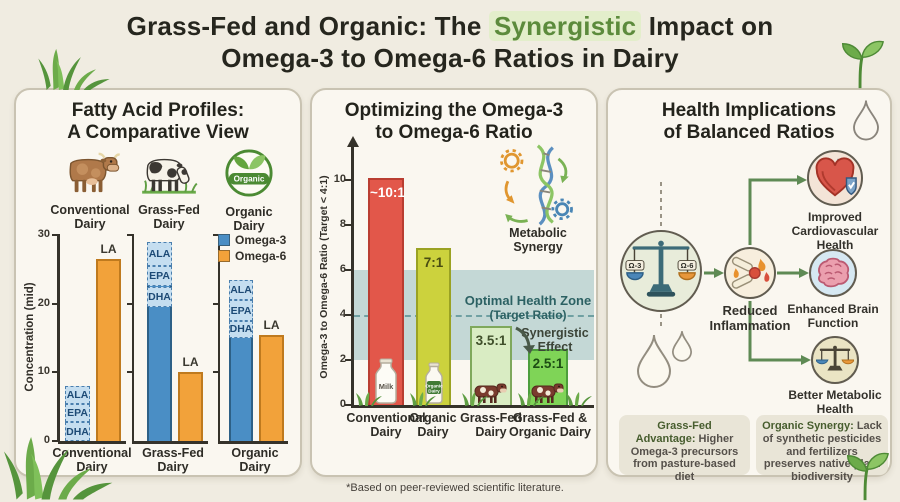 The height and width of the screenshot is (502, 900). Describe the element at coordinates (555, 340) in the screenshot. I see `synergistic-effect-label: Synergistic Effect` at that location.